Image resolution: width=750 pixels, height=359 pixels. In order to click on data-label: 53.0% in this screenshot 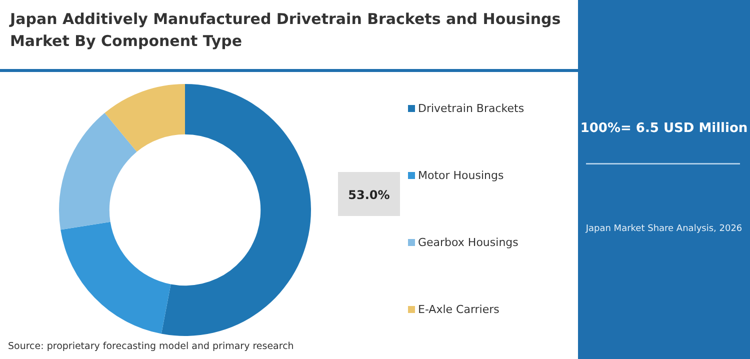, I will do `click(369, 195)`.